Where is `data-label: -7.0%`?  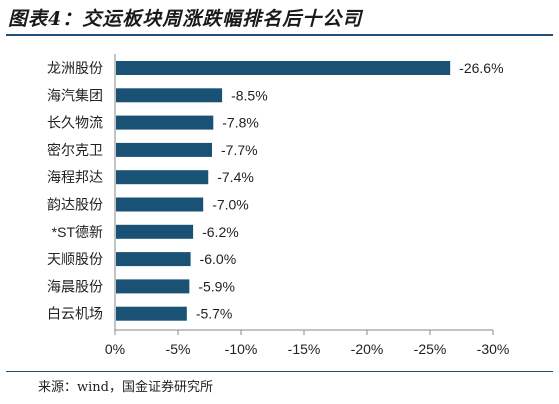 data-label: -7.0% is located at coordinates (230, 205).